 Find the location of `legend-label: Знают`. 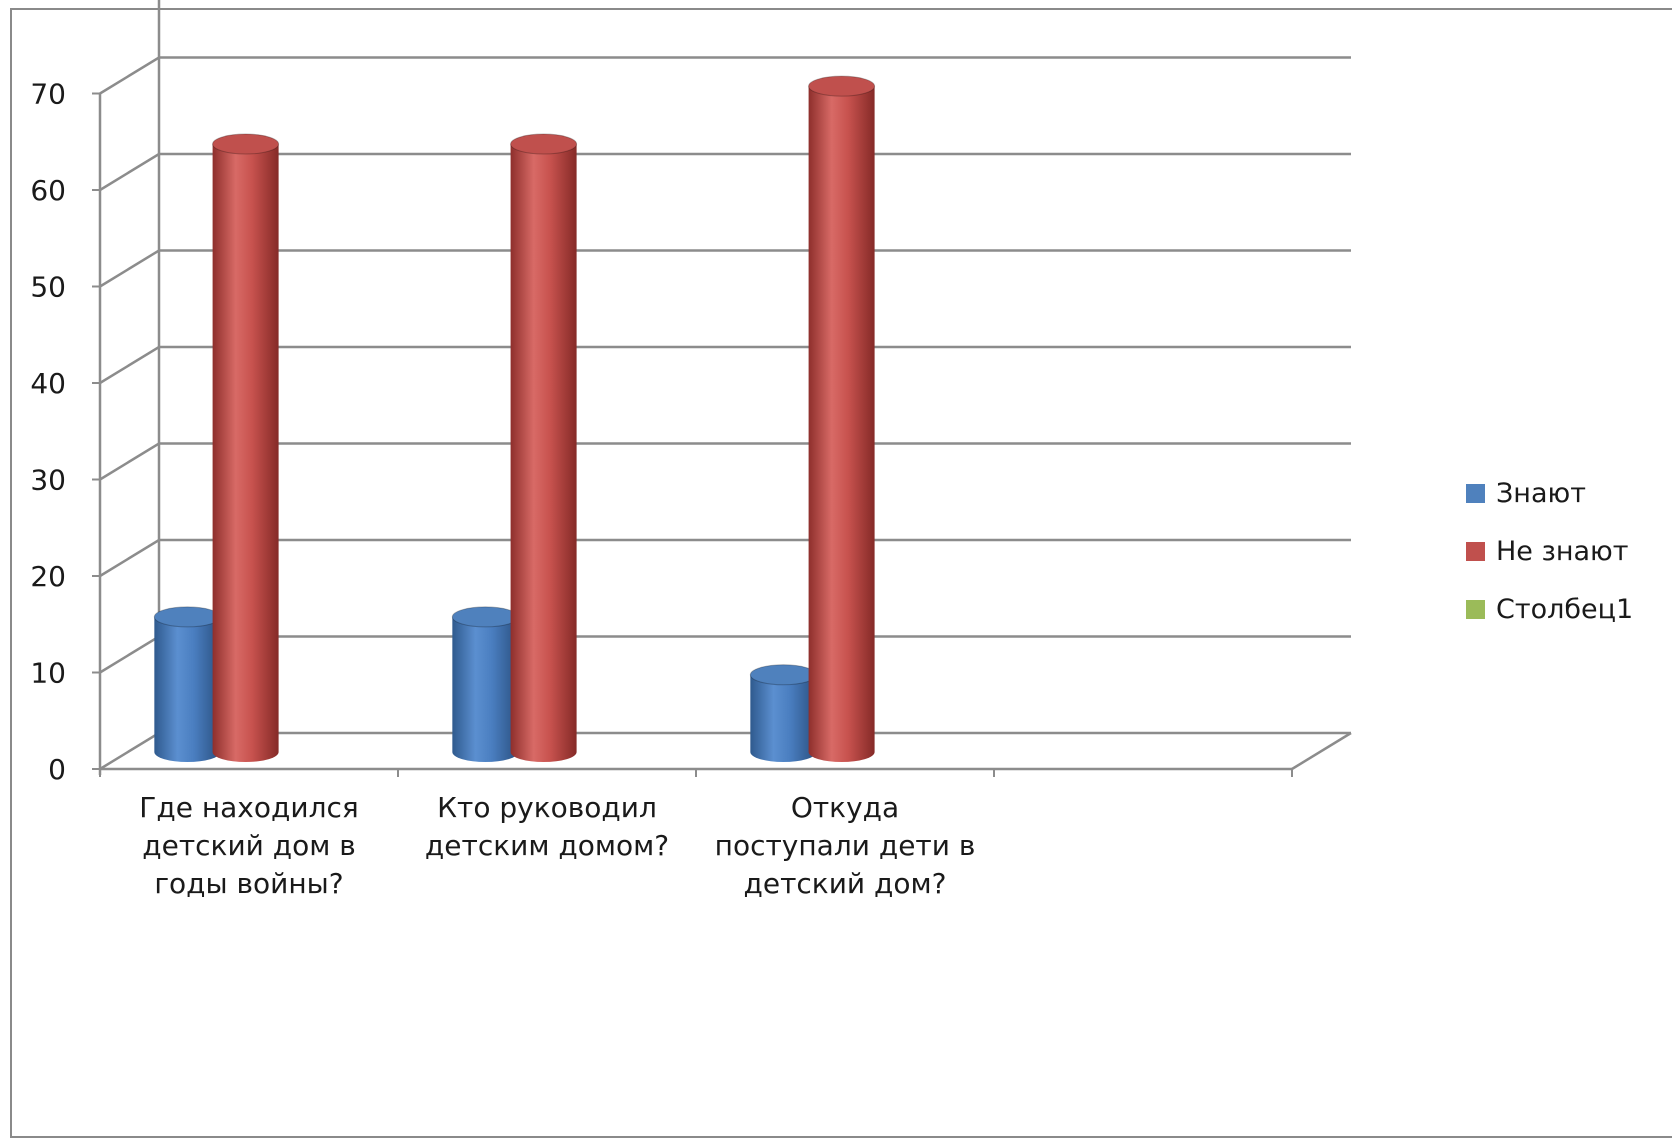

legend-label: Знают is located at coordinates (1541, 493).